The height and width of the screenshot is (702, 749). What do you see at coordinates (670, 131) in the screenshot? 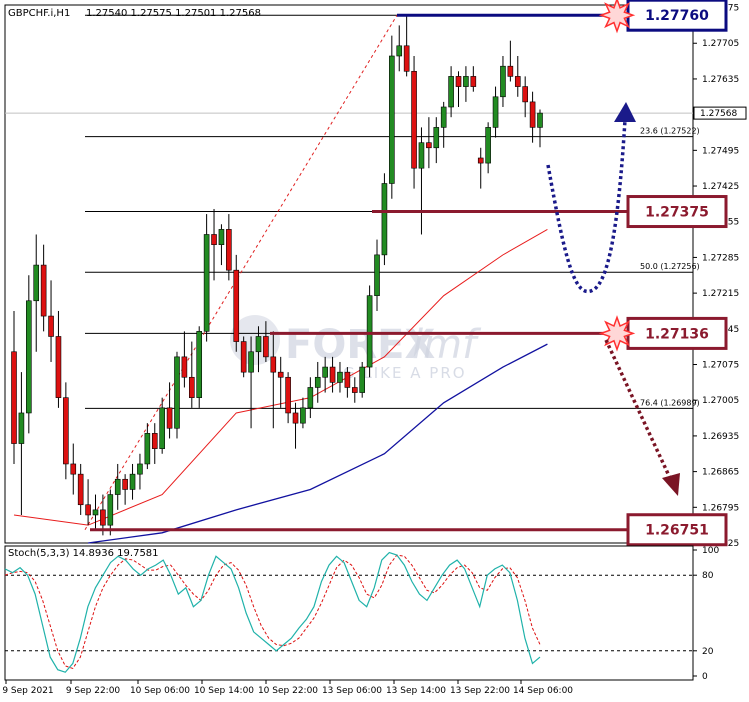
I see `fib-level-label: 23.6 (1.27522)` at bounding box center [670, 131].